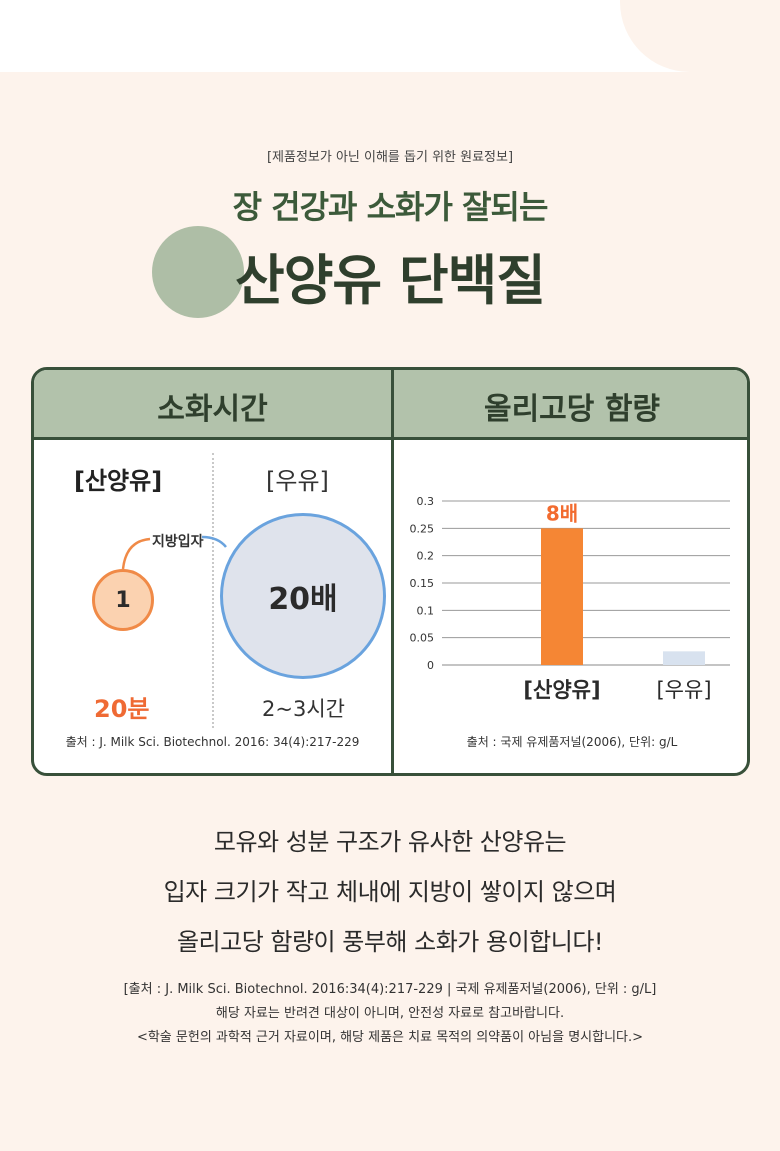 The width and height of the screenshot is (780, 1151). Describe the element at coordinates (198, 272) in the screenshot. I see `decorative-circle` at that location.